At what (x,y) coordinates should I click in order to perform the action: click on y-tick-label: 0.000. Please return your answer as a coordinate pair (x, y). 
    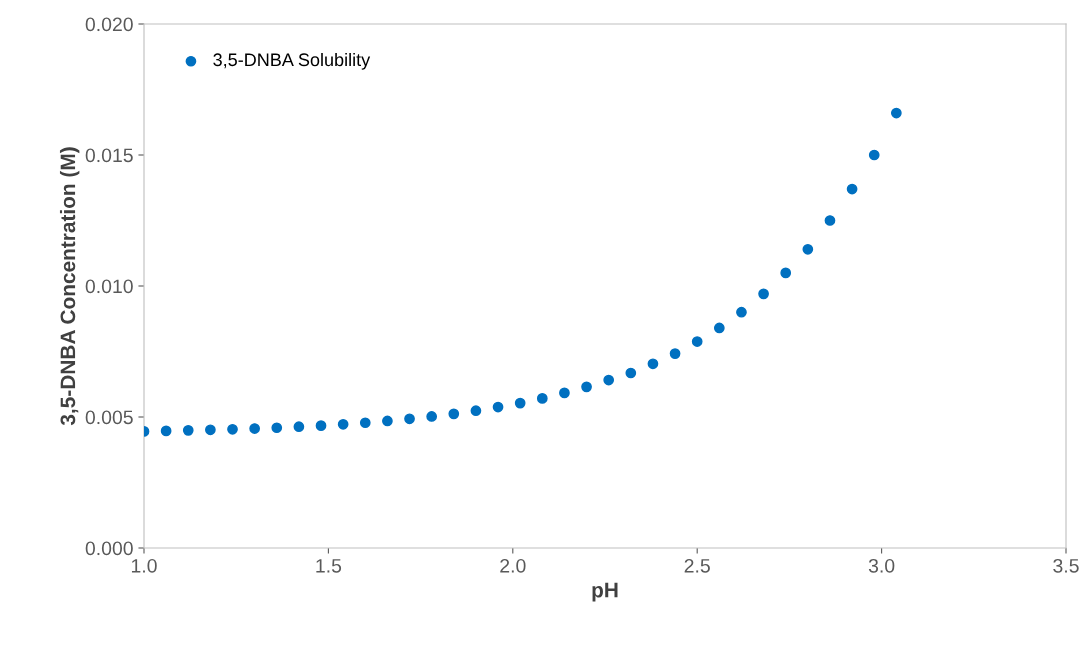
    Looking at the image, I should click on (109, 548).